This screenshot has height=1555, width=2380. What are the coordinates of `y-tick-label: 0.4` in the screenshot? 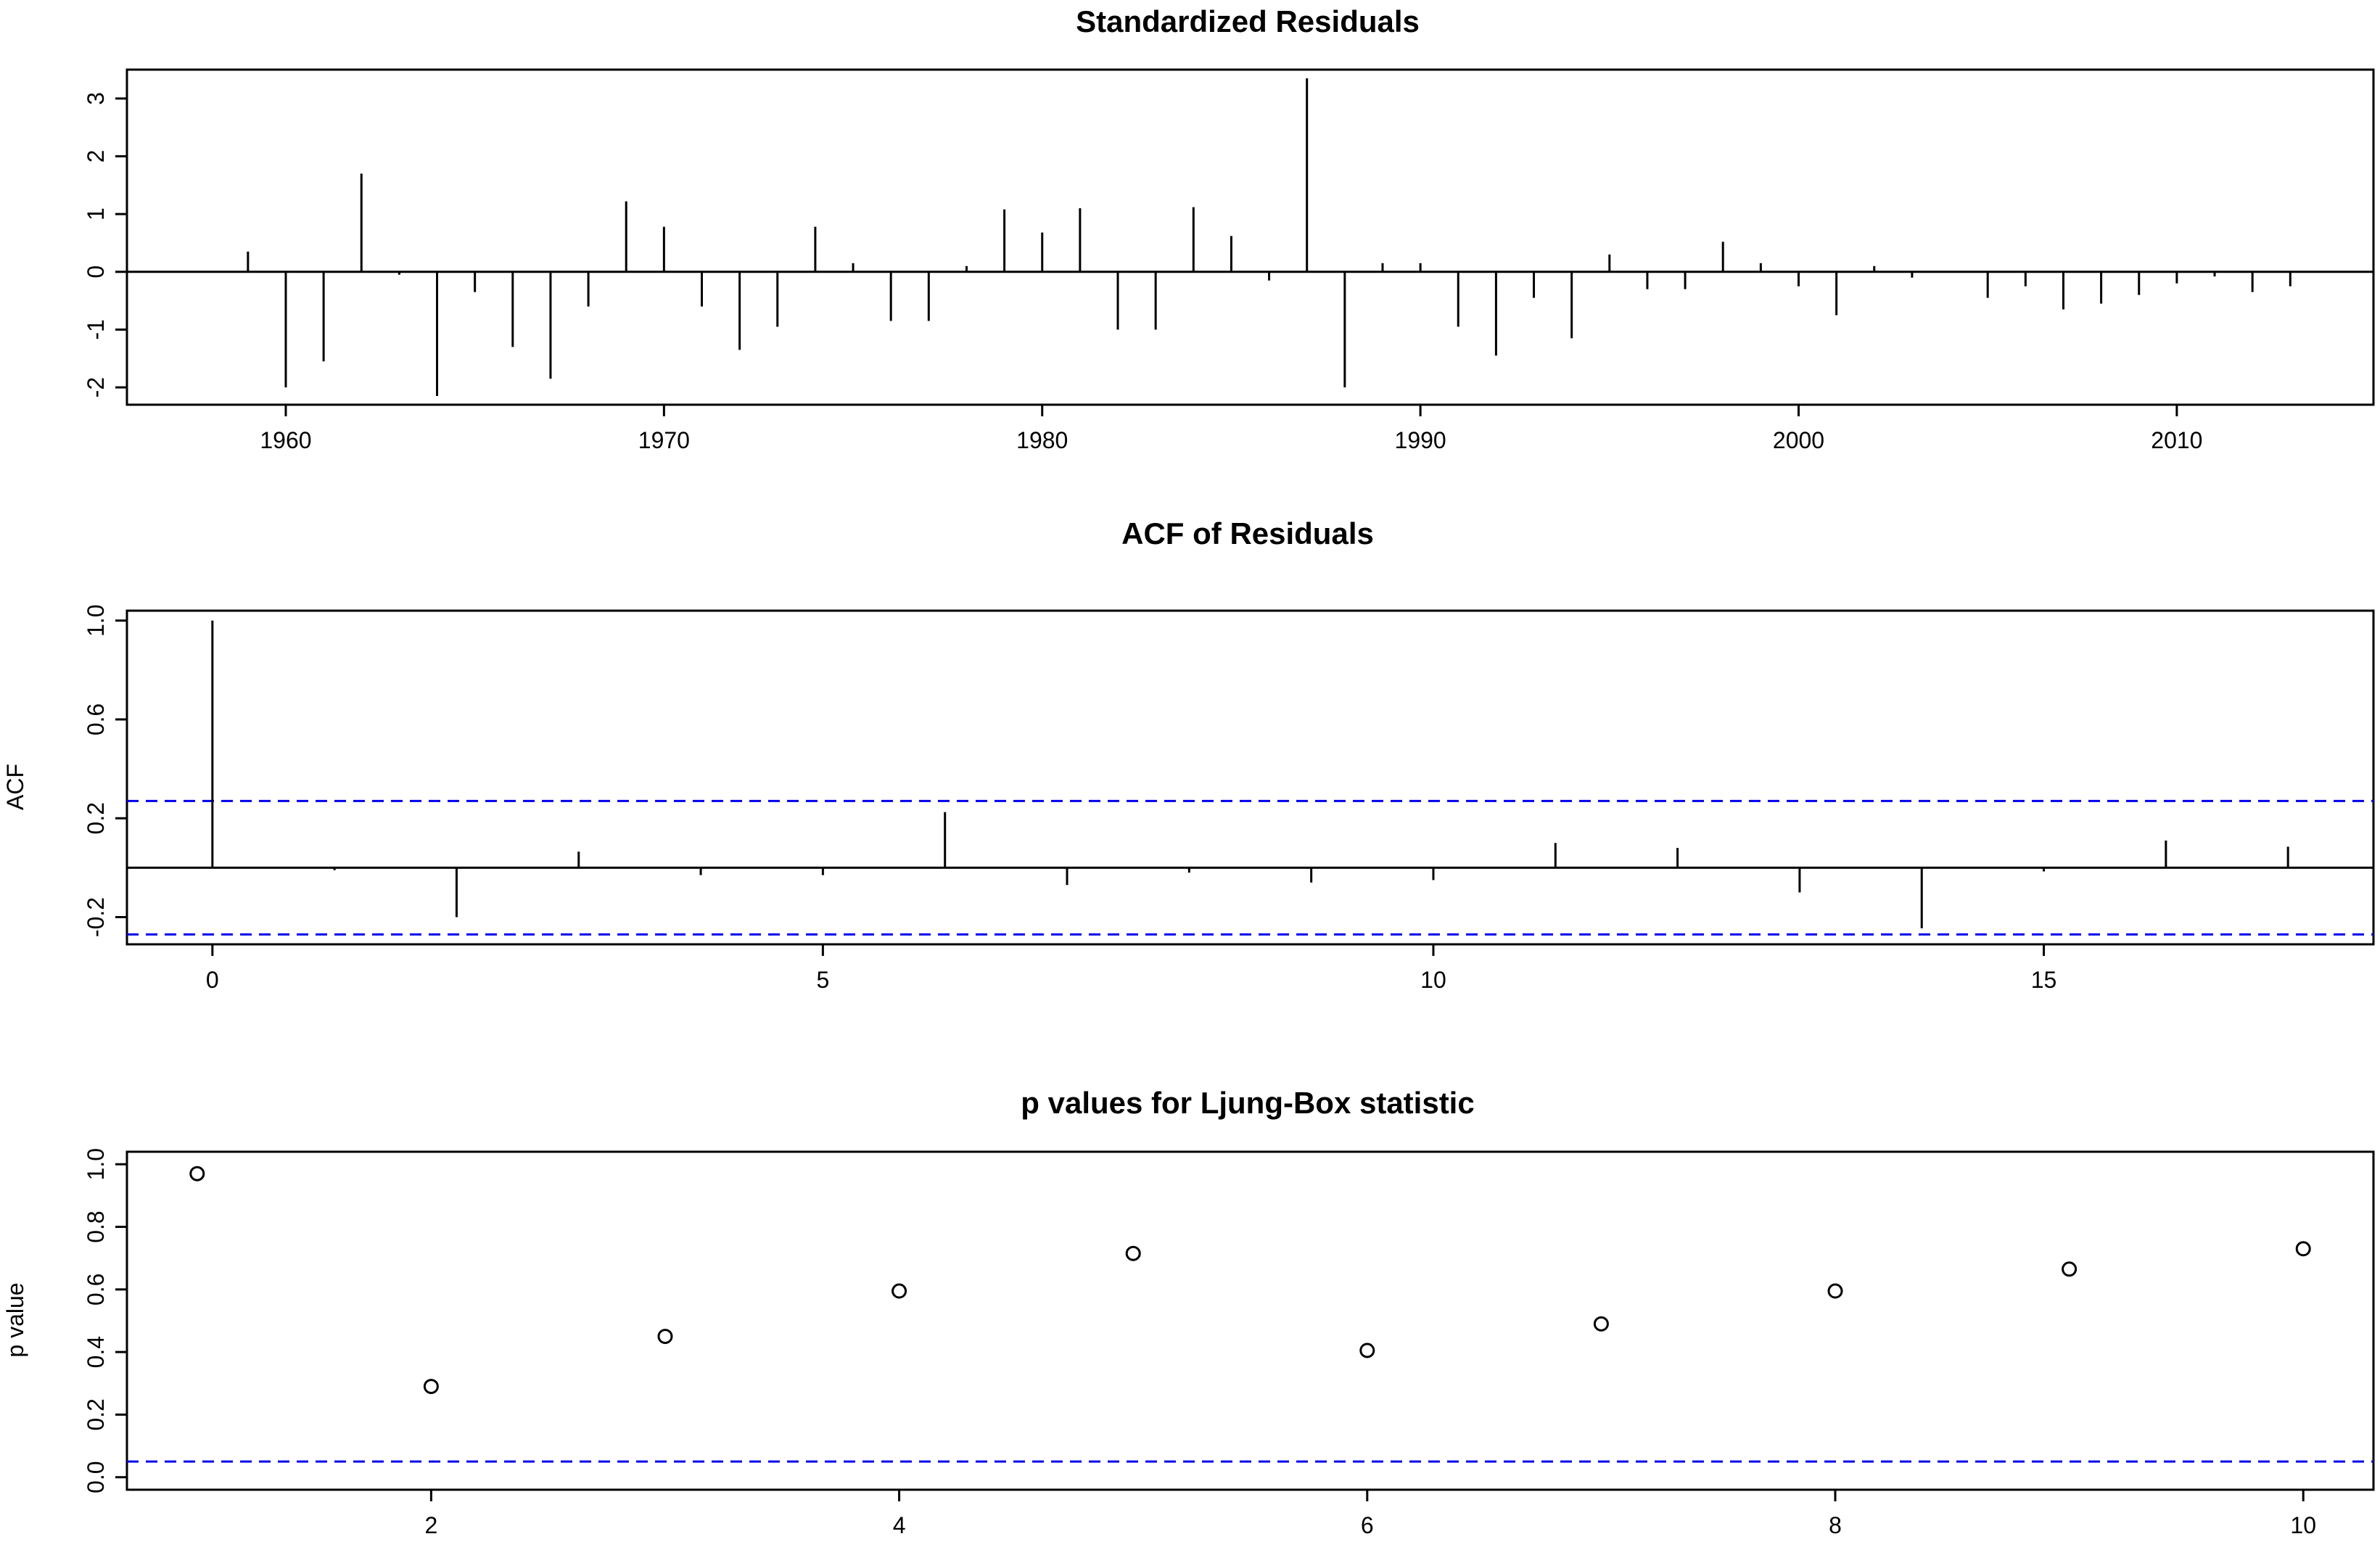 It's located at (96, 1352).